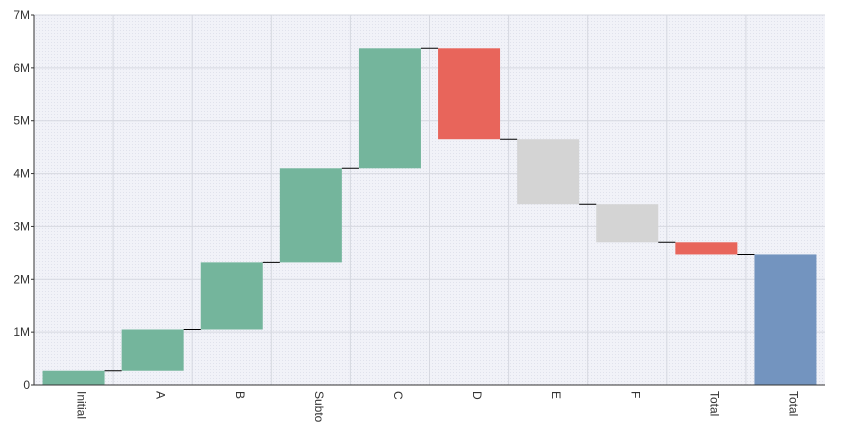 This screenshot has height=430, width=841. Describe the element at coordinates (438, 407) in the screenshot. I see `x-tick-labels: Initial A B Subto C D E F Total Total` at that location.